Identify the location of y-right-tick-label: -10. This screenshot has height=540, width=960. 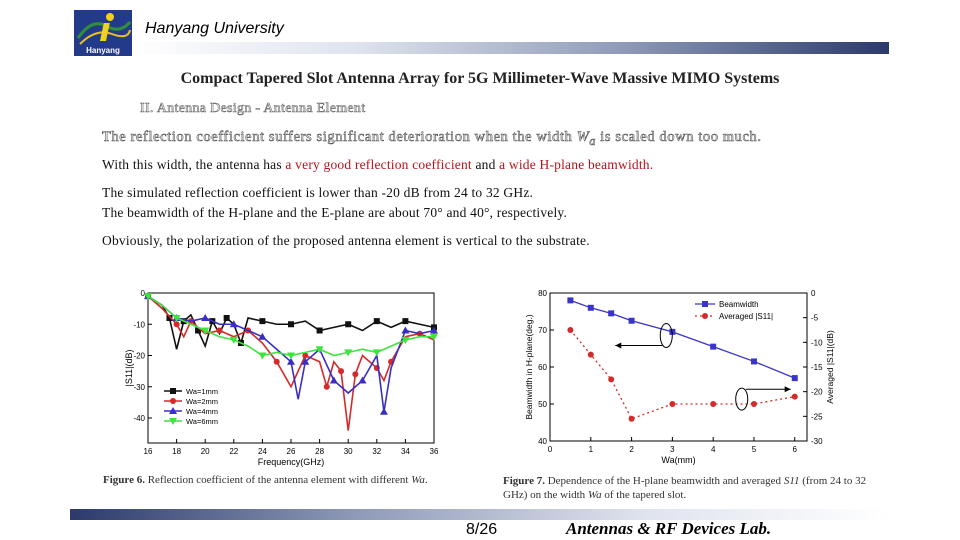
(817, 342).